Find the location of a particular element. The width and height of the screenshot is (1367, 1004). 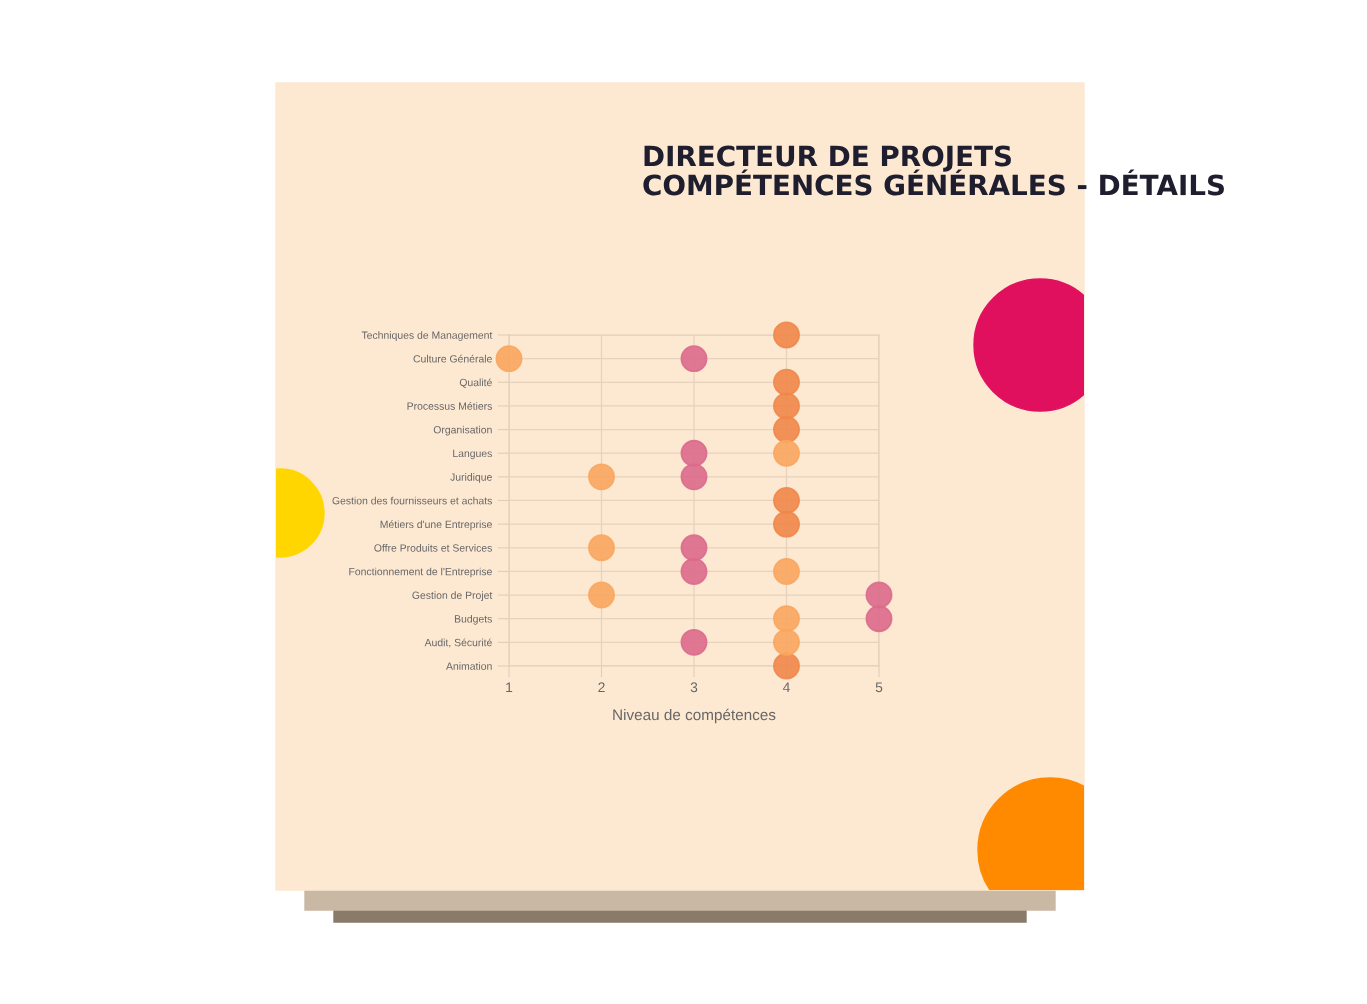

y-tick-label: Gestion des fournisseurs et achats is located at coordinates (412, 500).